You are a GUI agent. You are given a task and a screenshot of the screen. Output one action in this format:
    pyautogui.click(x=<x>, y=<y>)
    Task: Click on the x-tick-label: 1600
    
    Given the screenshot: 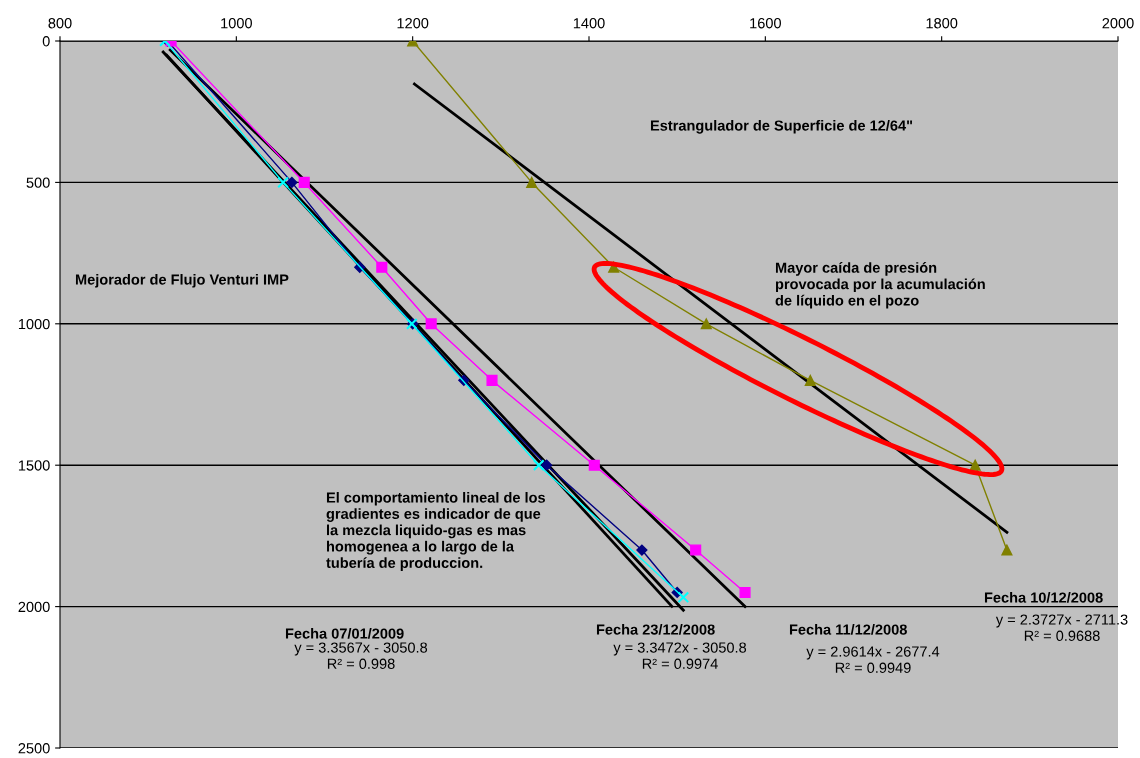 What is the action you would take?
    pyautogui.click(x=765, y=23)
    